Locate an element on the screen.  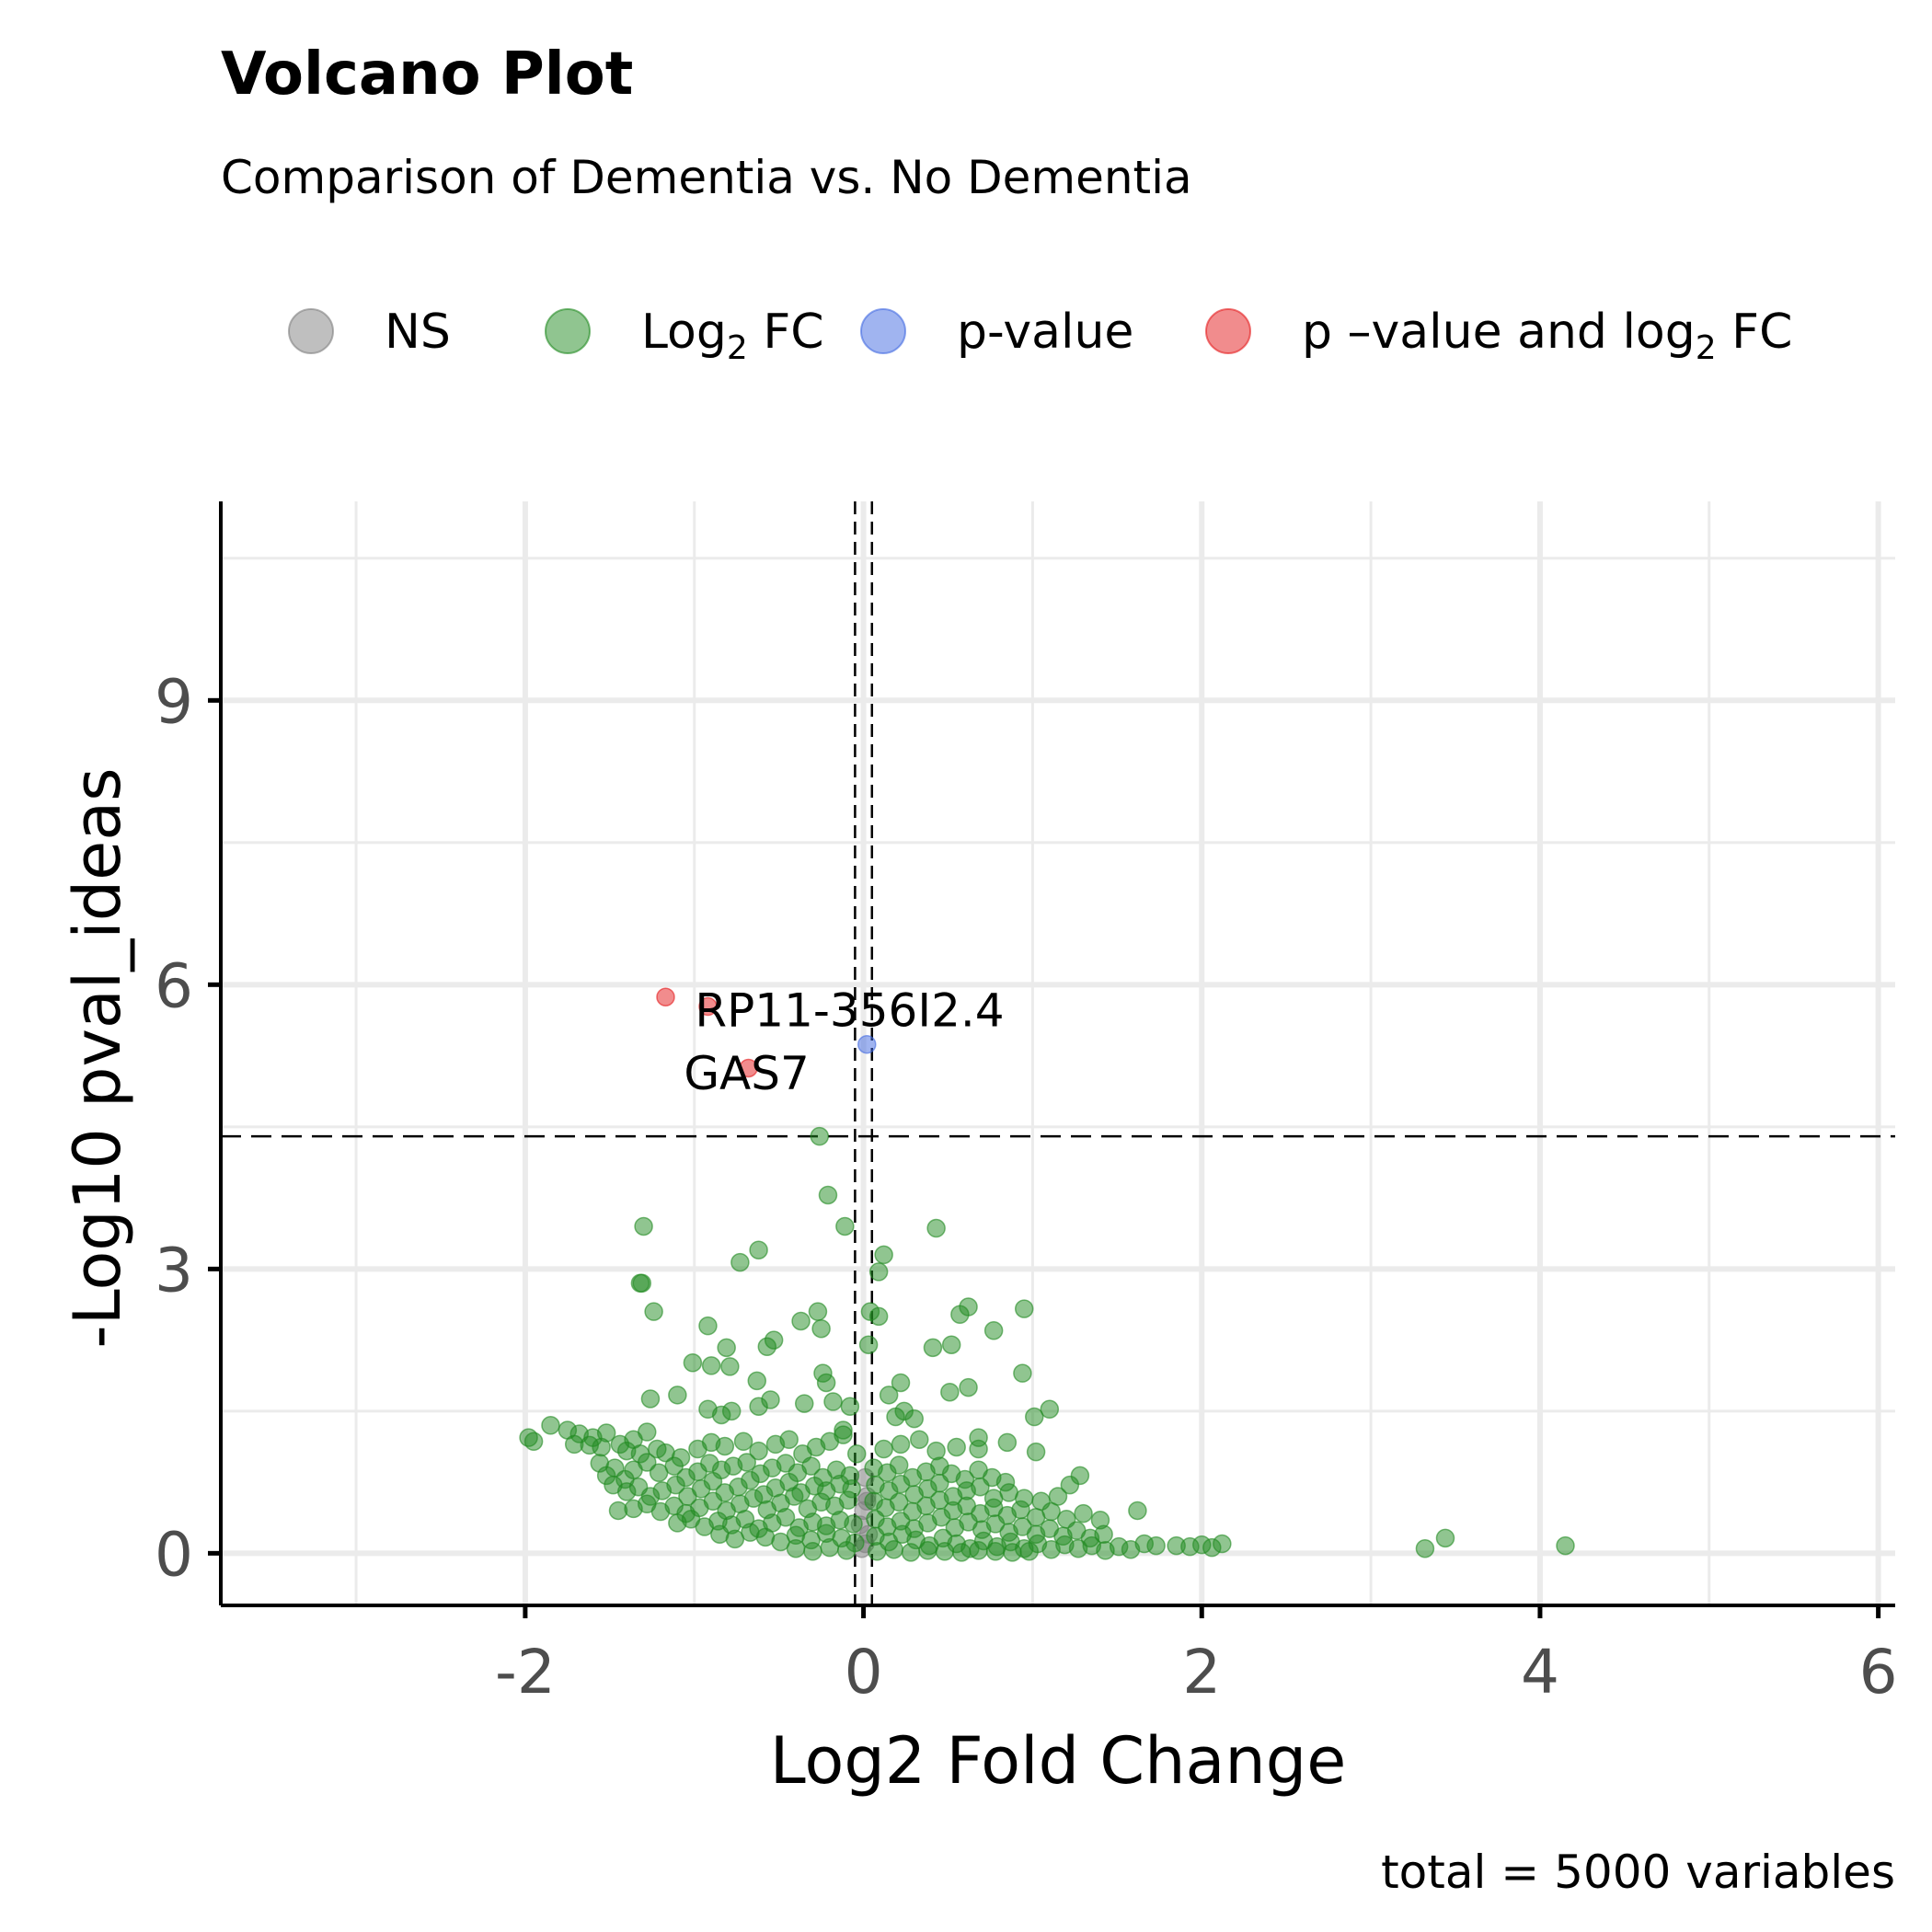
x-tick-label: 0 is located at coordinates (864, 1672).